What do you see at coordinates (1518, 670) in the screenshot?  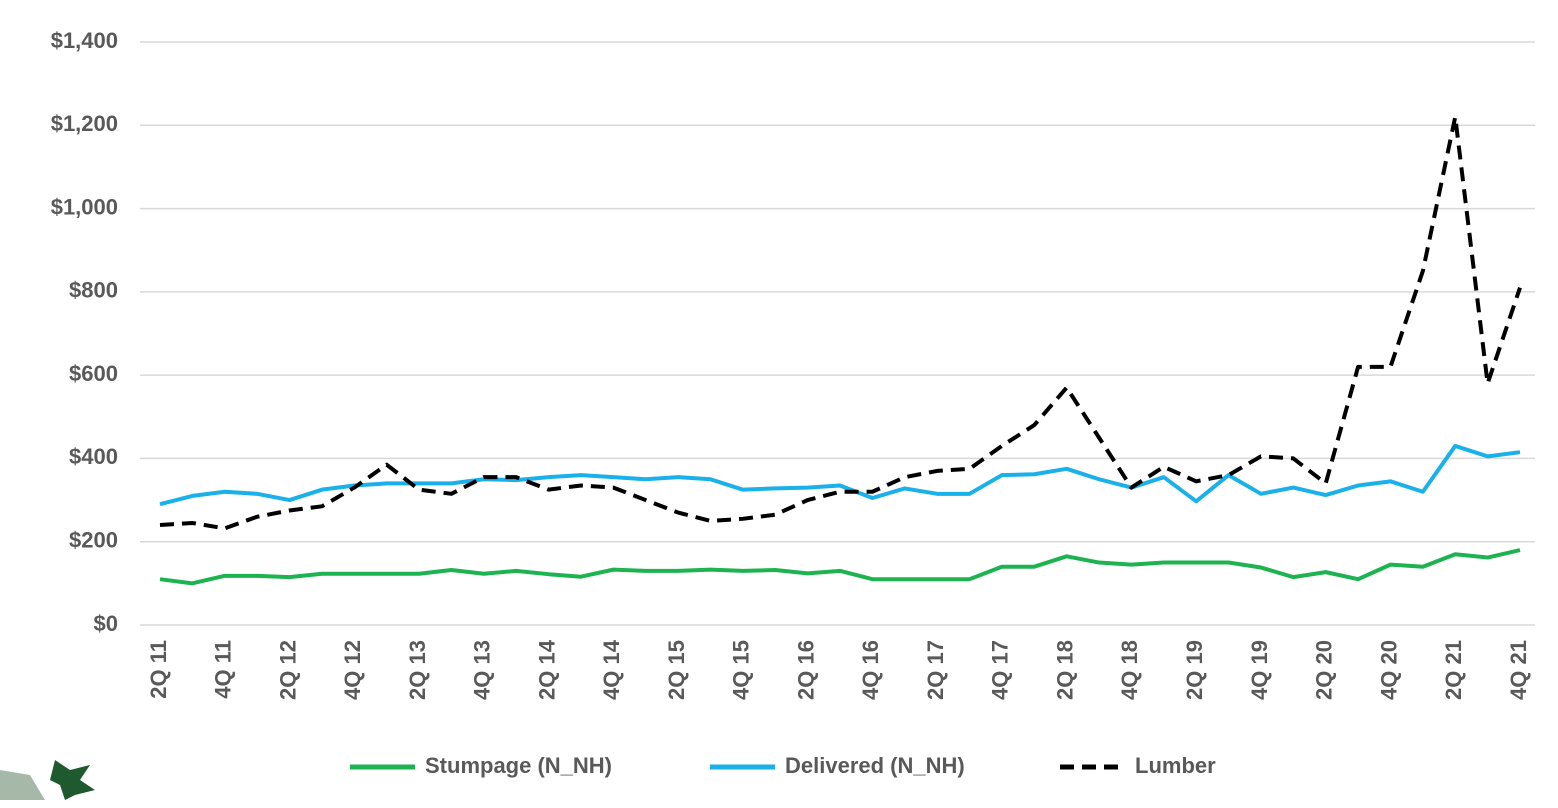 I see `x-tick-label: 4Q 21` at bounding box center [1518, 670].